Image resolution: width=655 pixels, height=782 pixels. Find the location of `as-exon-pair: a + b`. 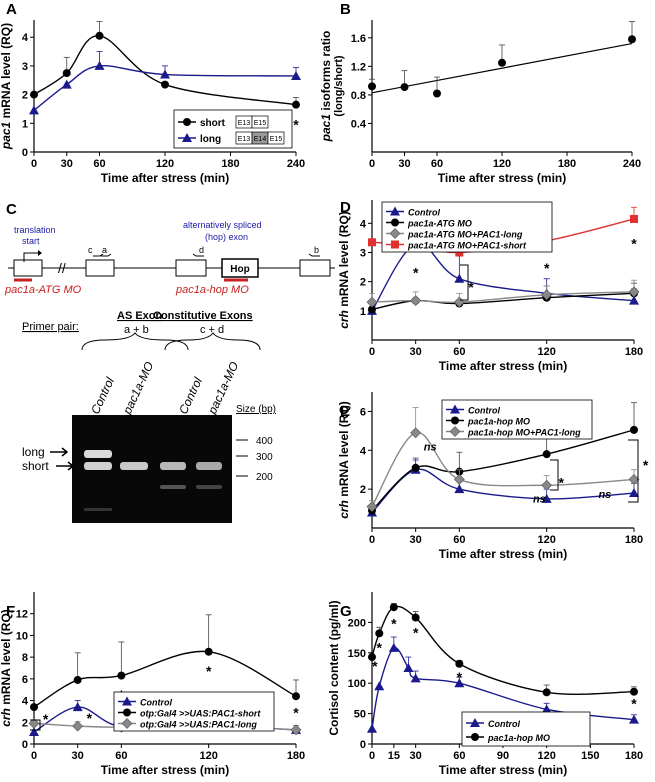

as-exon-pair: a + b is located at coordinates (136, 330).